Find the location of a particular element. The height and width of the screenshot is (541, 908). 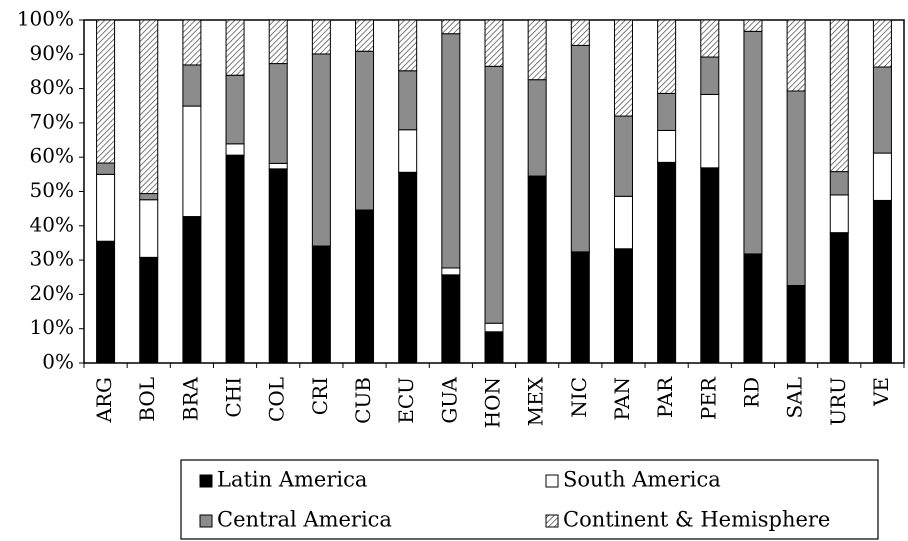

bar-gua-central-america is located at coordinates (451, 151).